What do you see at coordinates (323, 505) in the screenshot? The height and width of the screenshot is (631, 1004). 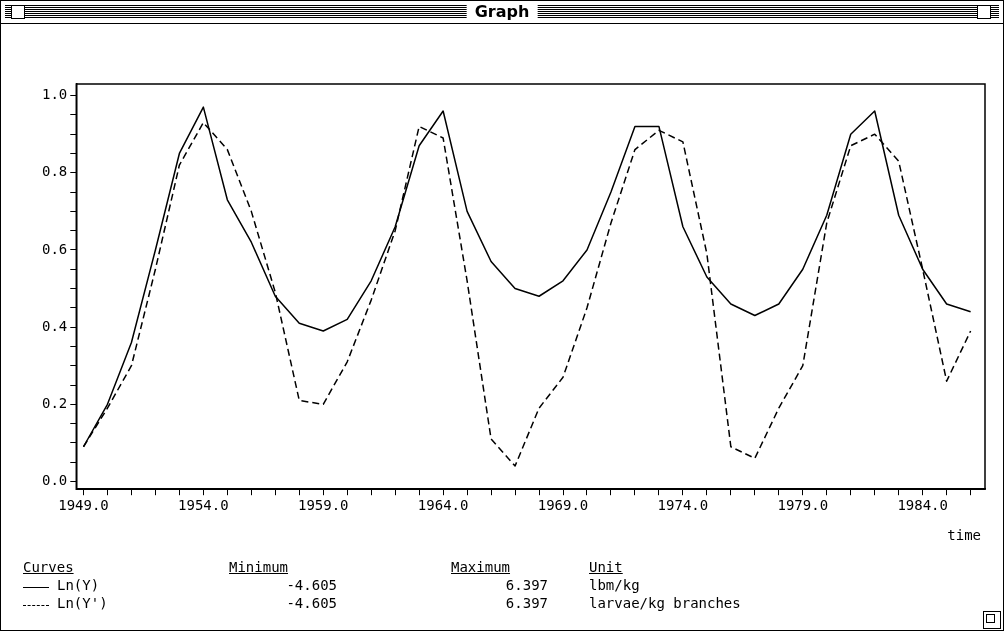 I see `x-tick-label: 1959.0` at bounding box center [323, 505].